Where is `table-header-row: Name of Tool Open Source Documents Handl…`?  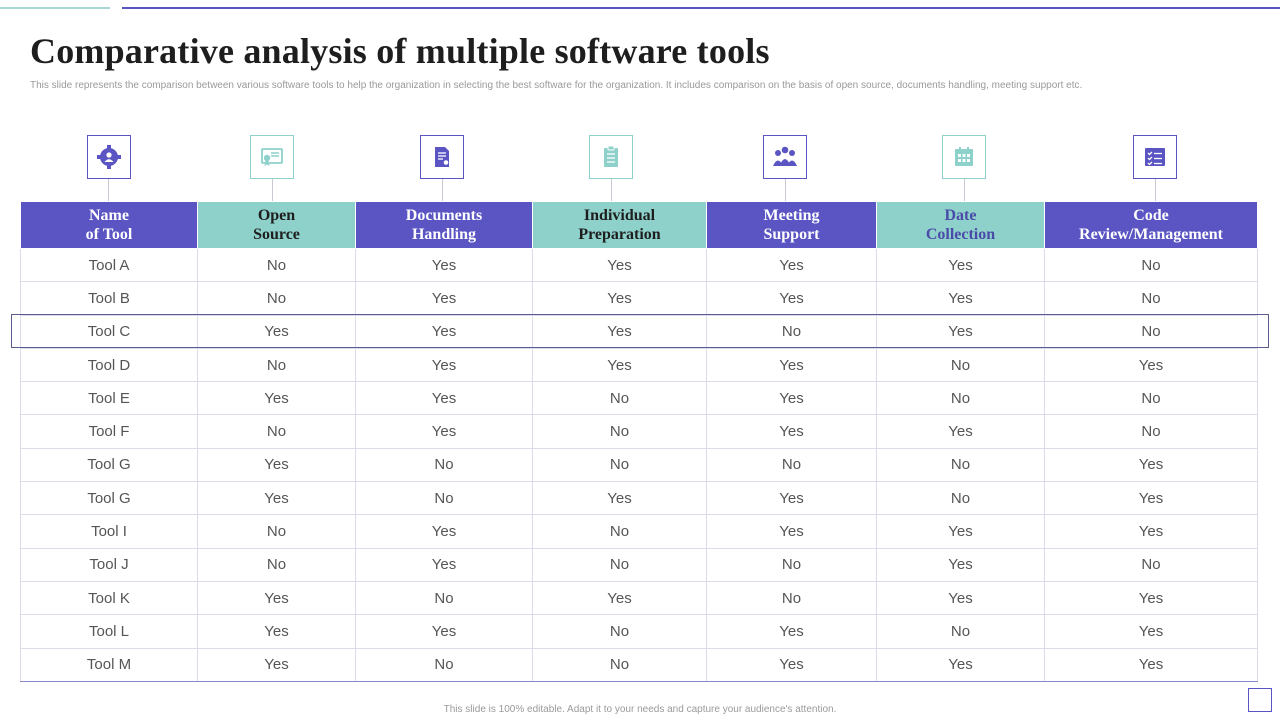
table-header-row: Name of Tool Open Source Documents Handl… is located at coordinates (639, 225).